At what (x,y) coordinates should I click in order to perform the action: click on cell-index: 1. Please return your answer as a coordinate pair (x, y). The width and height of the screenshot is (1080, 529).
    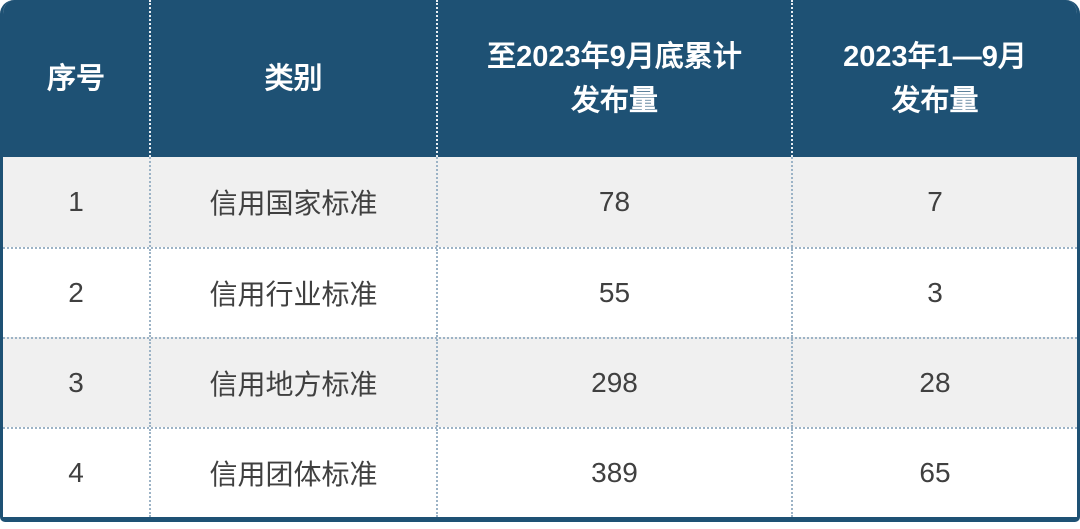
    Looking at the image, I should click on (76, 201).